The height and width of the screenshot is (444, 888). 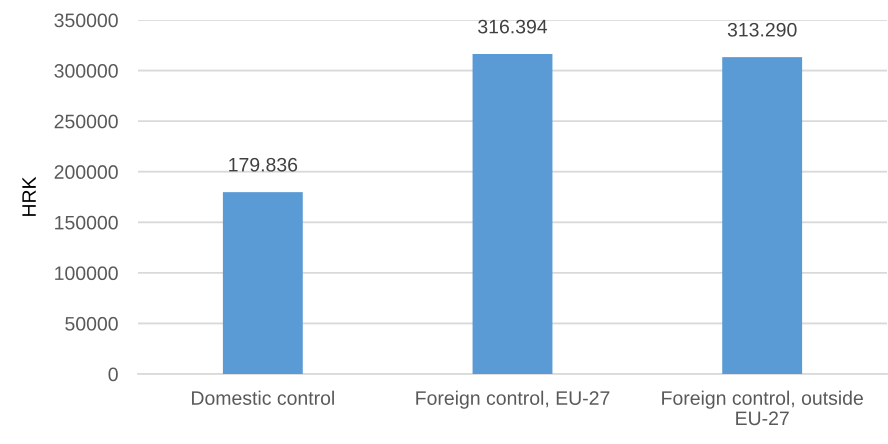 I want to click on x-tick-label: Foreign control, outside EU-27, so click(x=762, y=408).